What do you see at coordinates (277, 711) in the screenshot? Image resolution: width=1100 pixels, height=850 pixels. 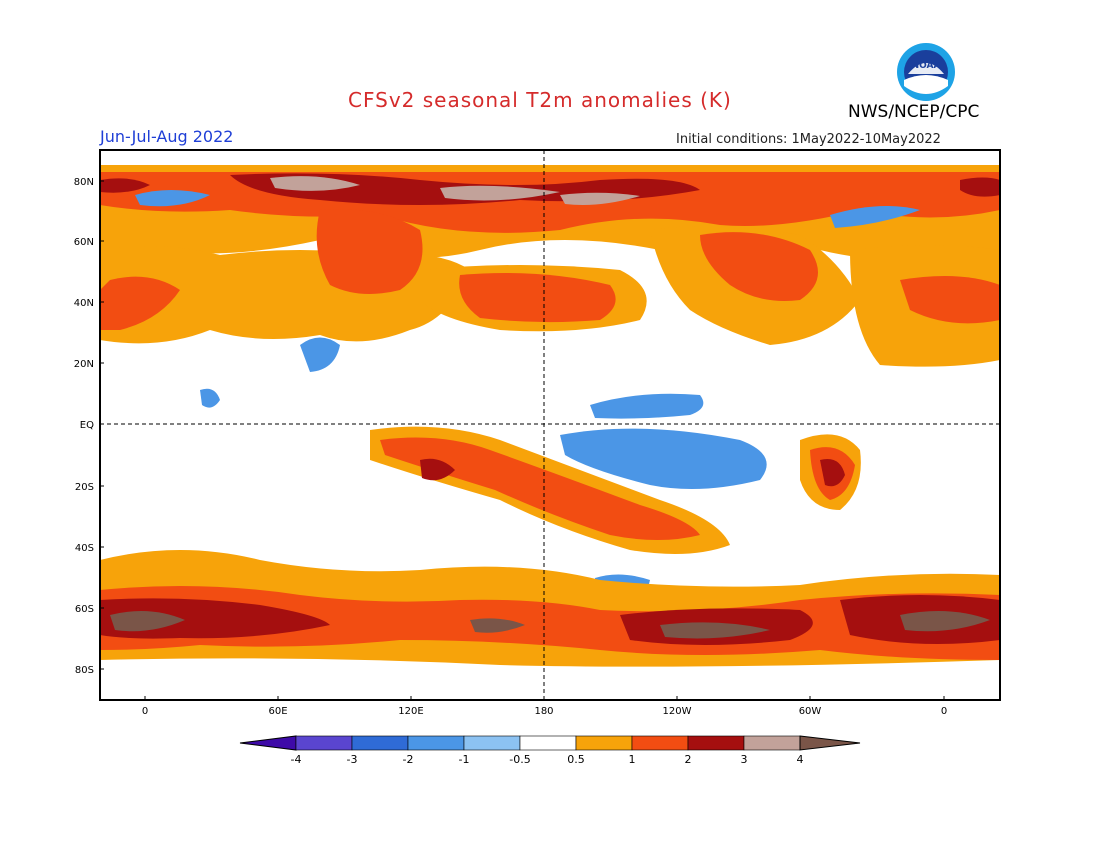 I see `lon-label: 60E` at bounding box center [277, 711].